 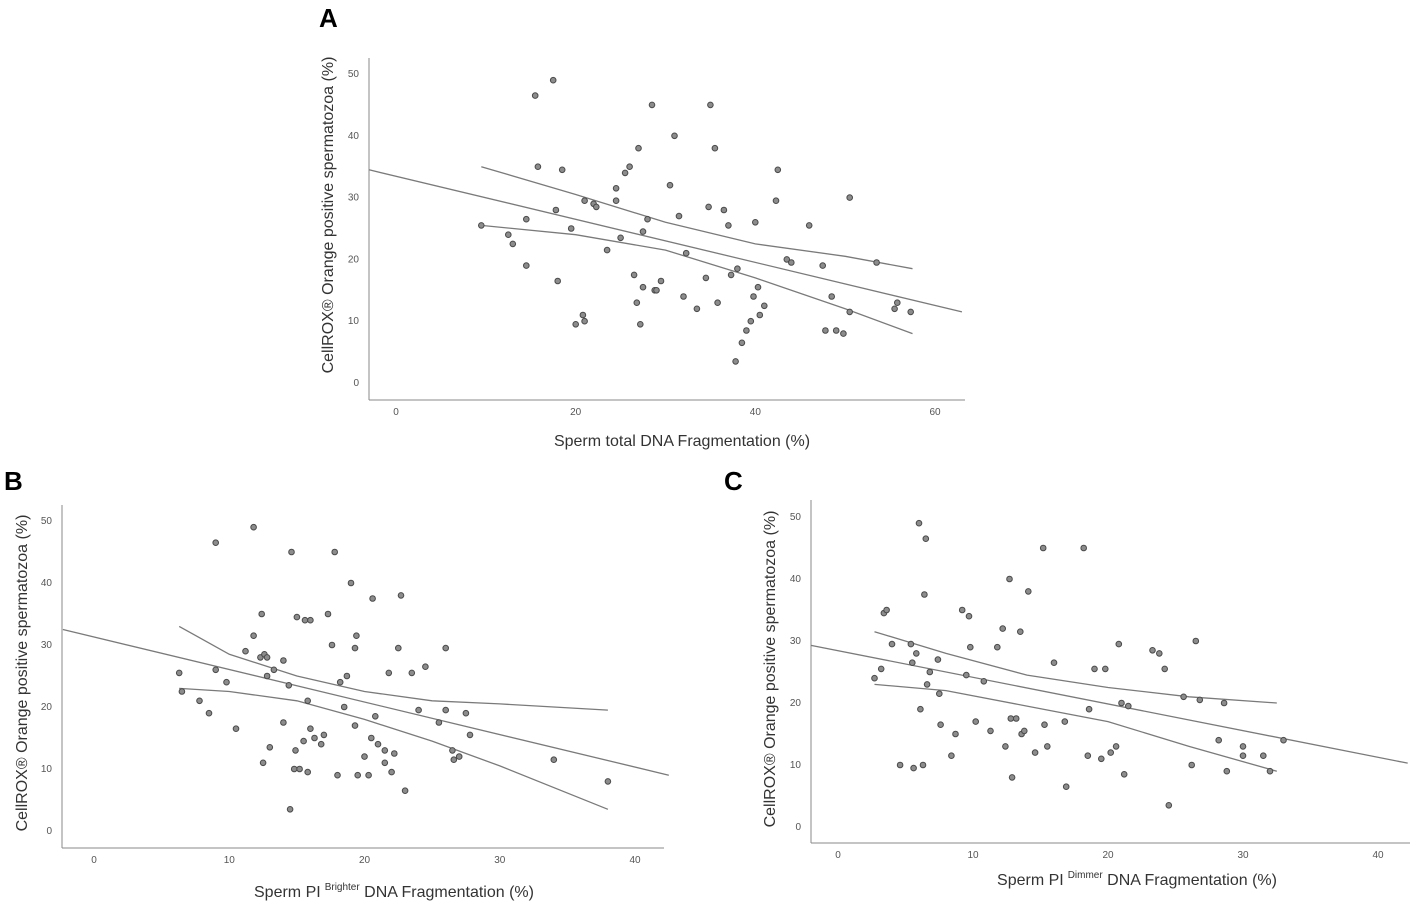 I want to click on x-tick-label: 0, so click(x=396, y=412).